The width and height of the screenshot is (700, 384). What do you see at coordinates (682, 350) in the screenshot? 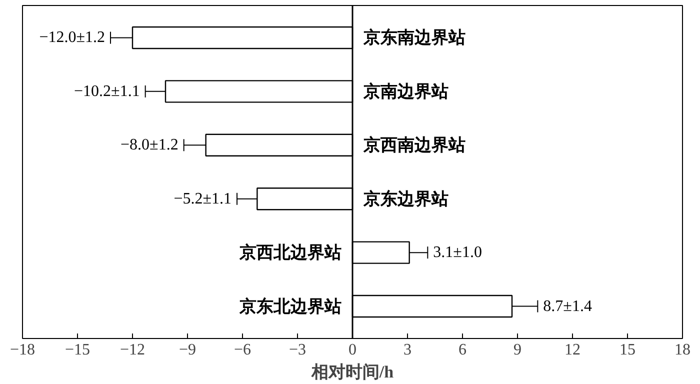
I see `x-tick-label: 18` at bounding box center [682, 350].